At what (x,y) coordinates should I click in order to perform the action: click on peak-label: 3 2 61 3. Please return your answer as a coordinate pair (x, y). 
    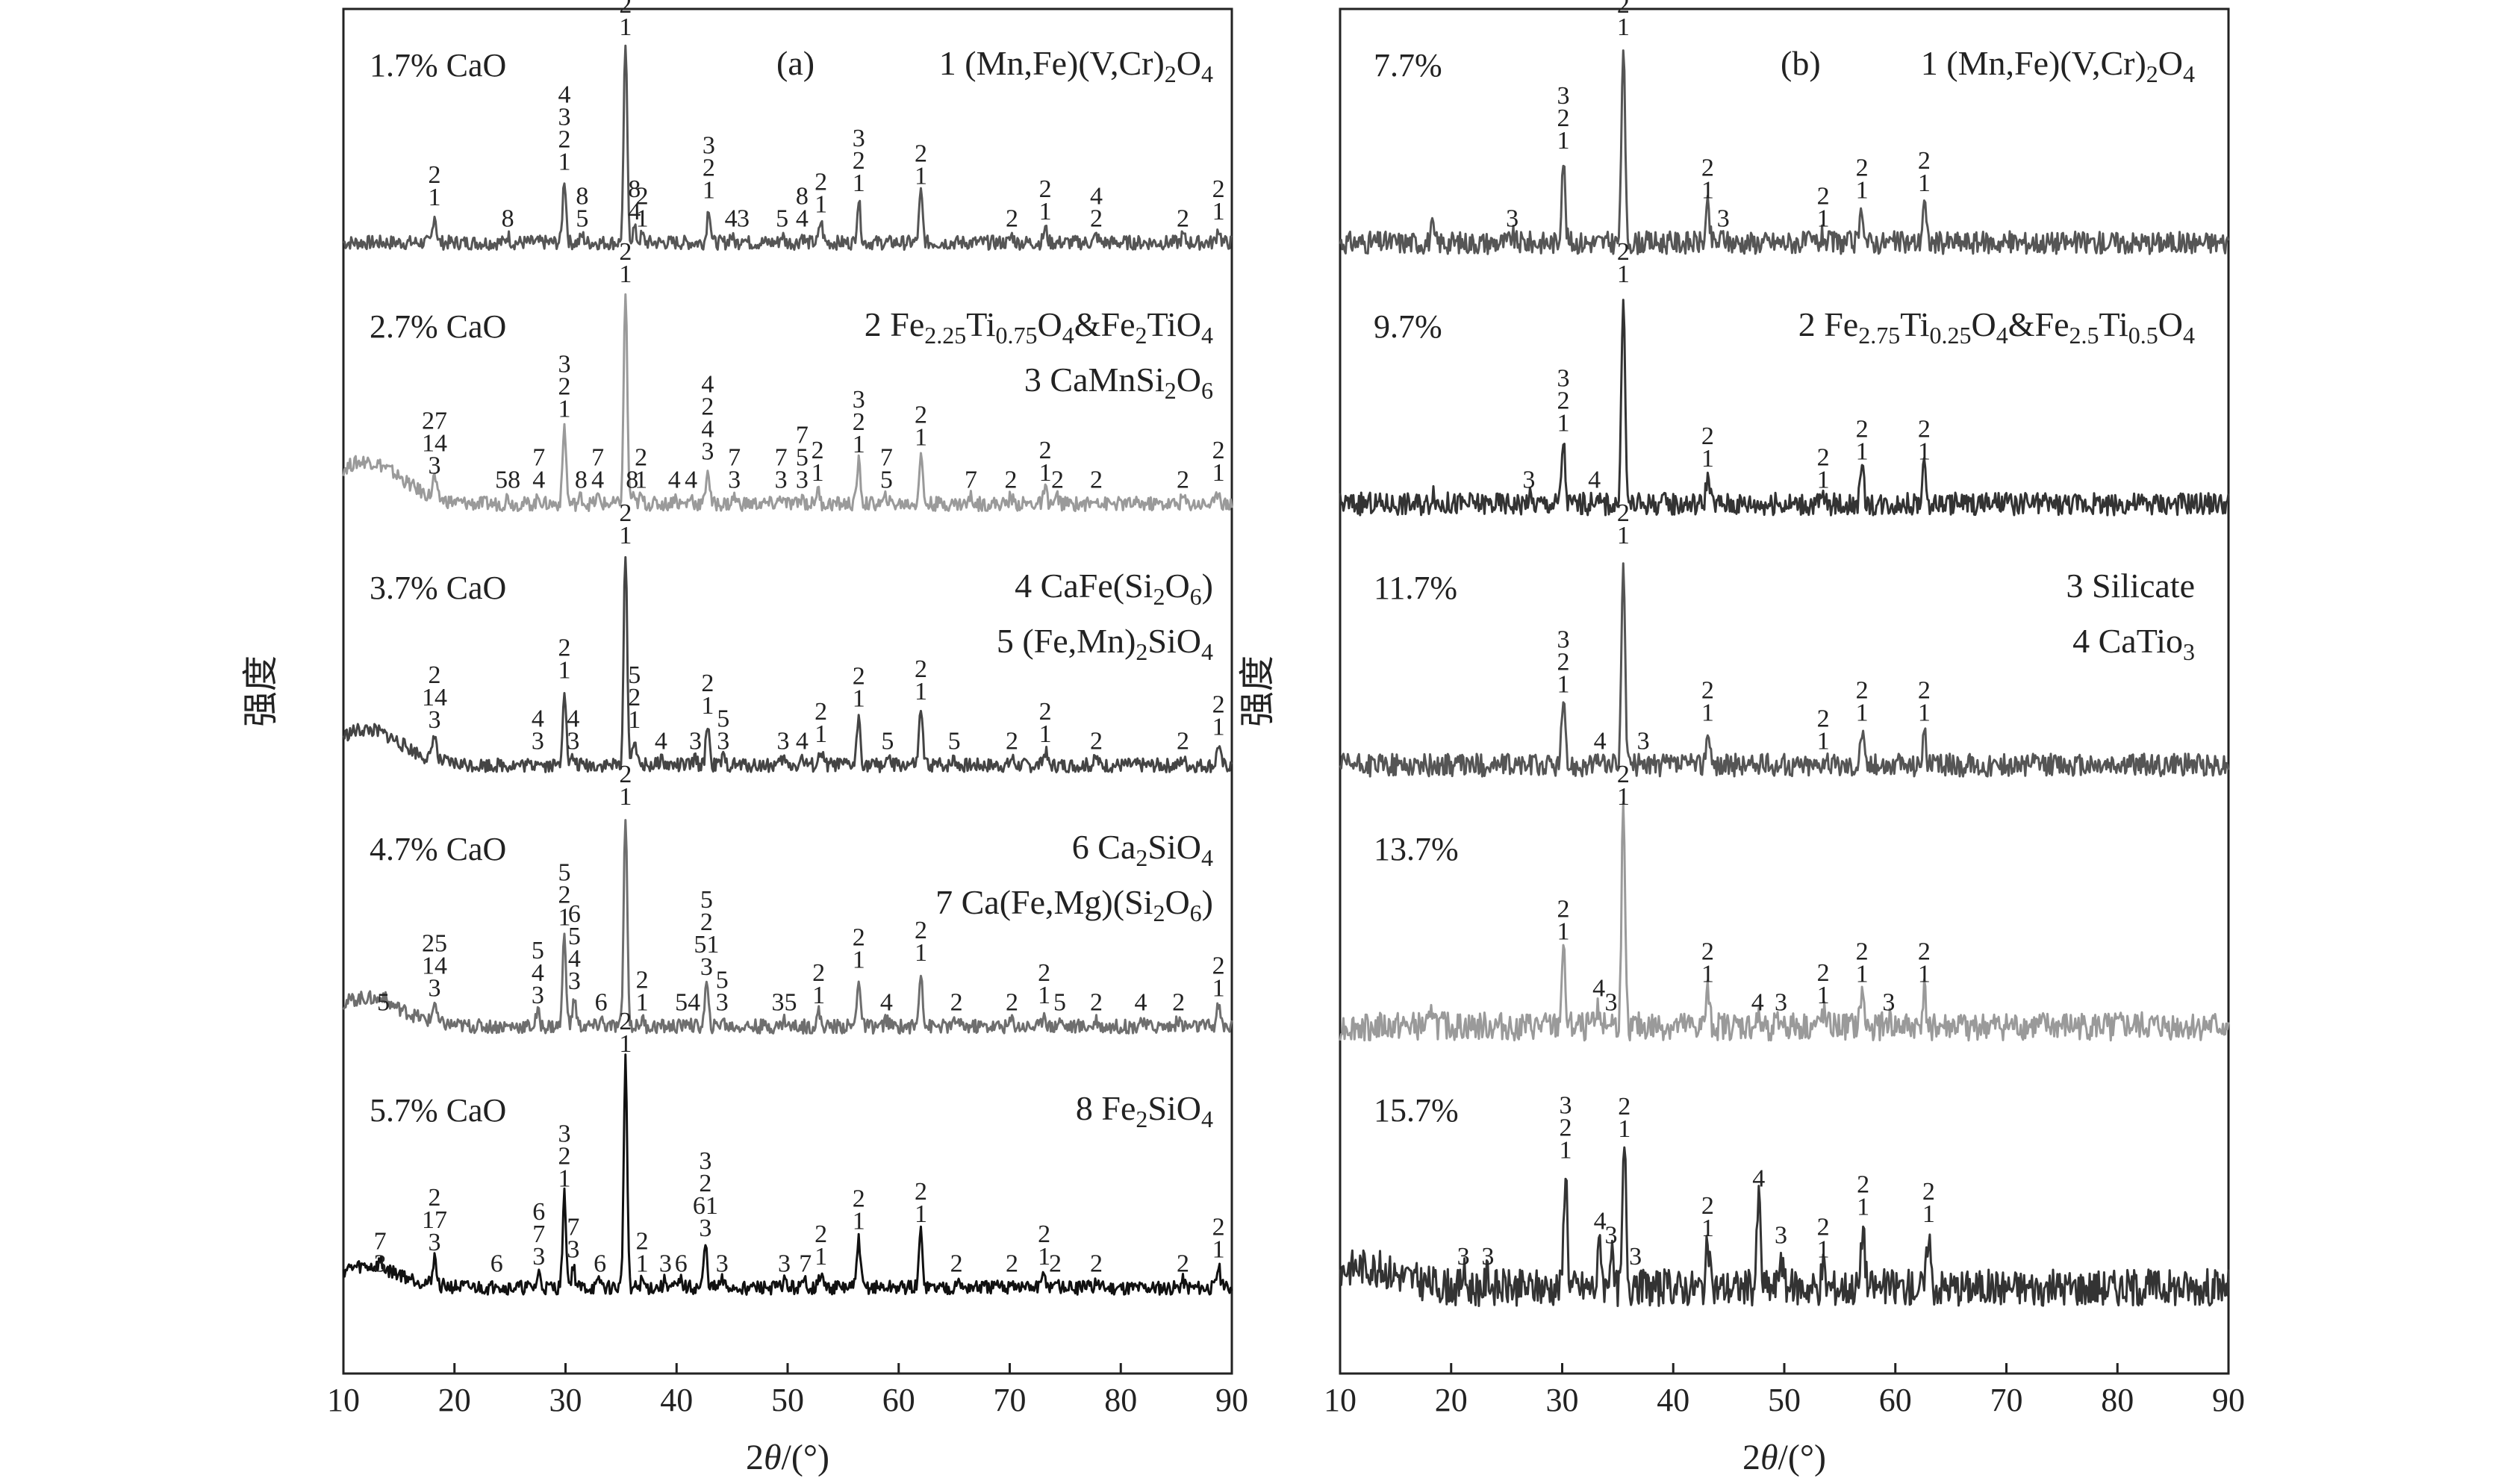
    Looking at the image, I should click on (705, 1194).